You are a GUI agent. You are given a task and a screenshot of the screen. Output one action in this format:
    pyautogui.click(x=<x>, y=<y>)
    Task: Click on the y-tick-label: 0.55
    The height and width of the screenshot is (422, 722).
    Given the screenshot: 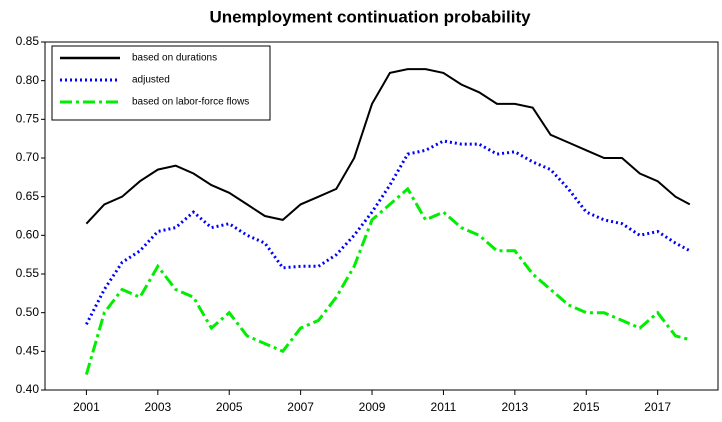 What is the action you would take?
    pyautogui.click(x=28, y=273)
    